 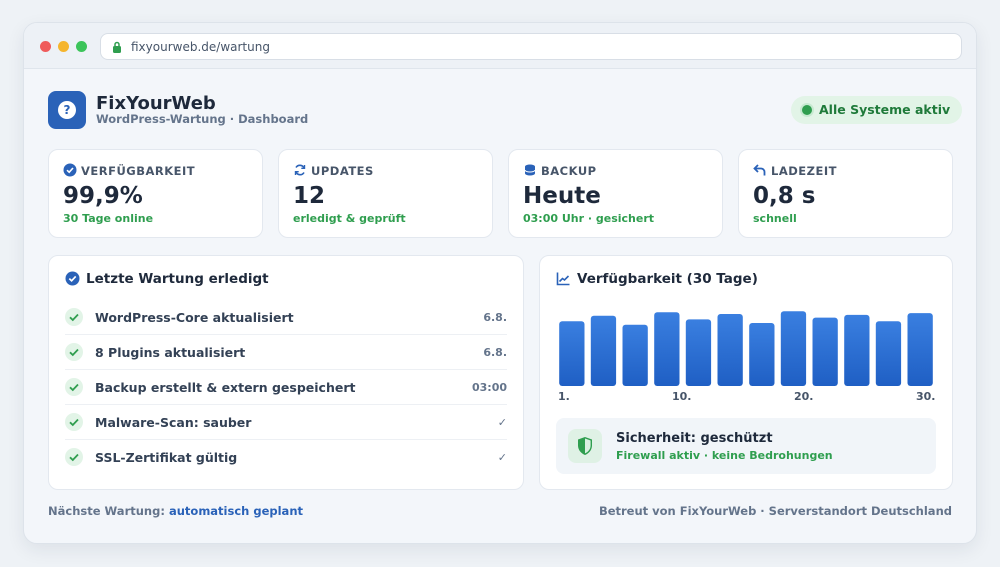 What do you see at coordinates (804, 396) in the screenshot?
I see `x-tick-label: 20.` at bounding box center [804, 396].